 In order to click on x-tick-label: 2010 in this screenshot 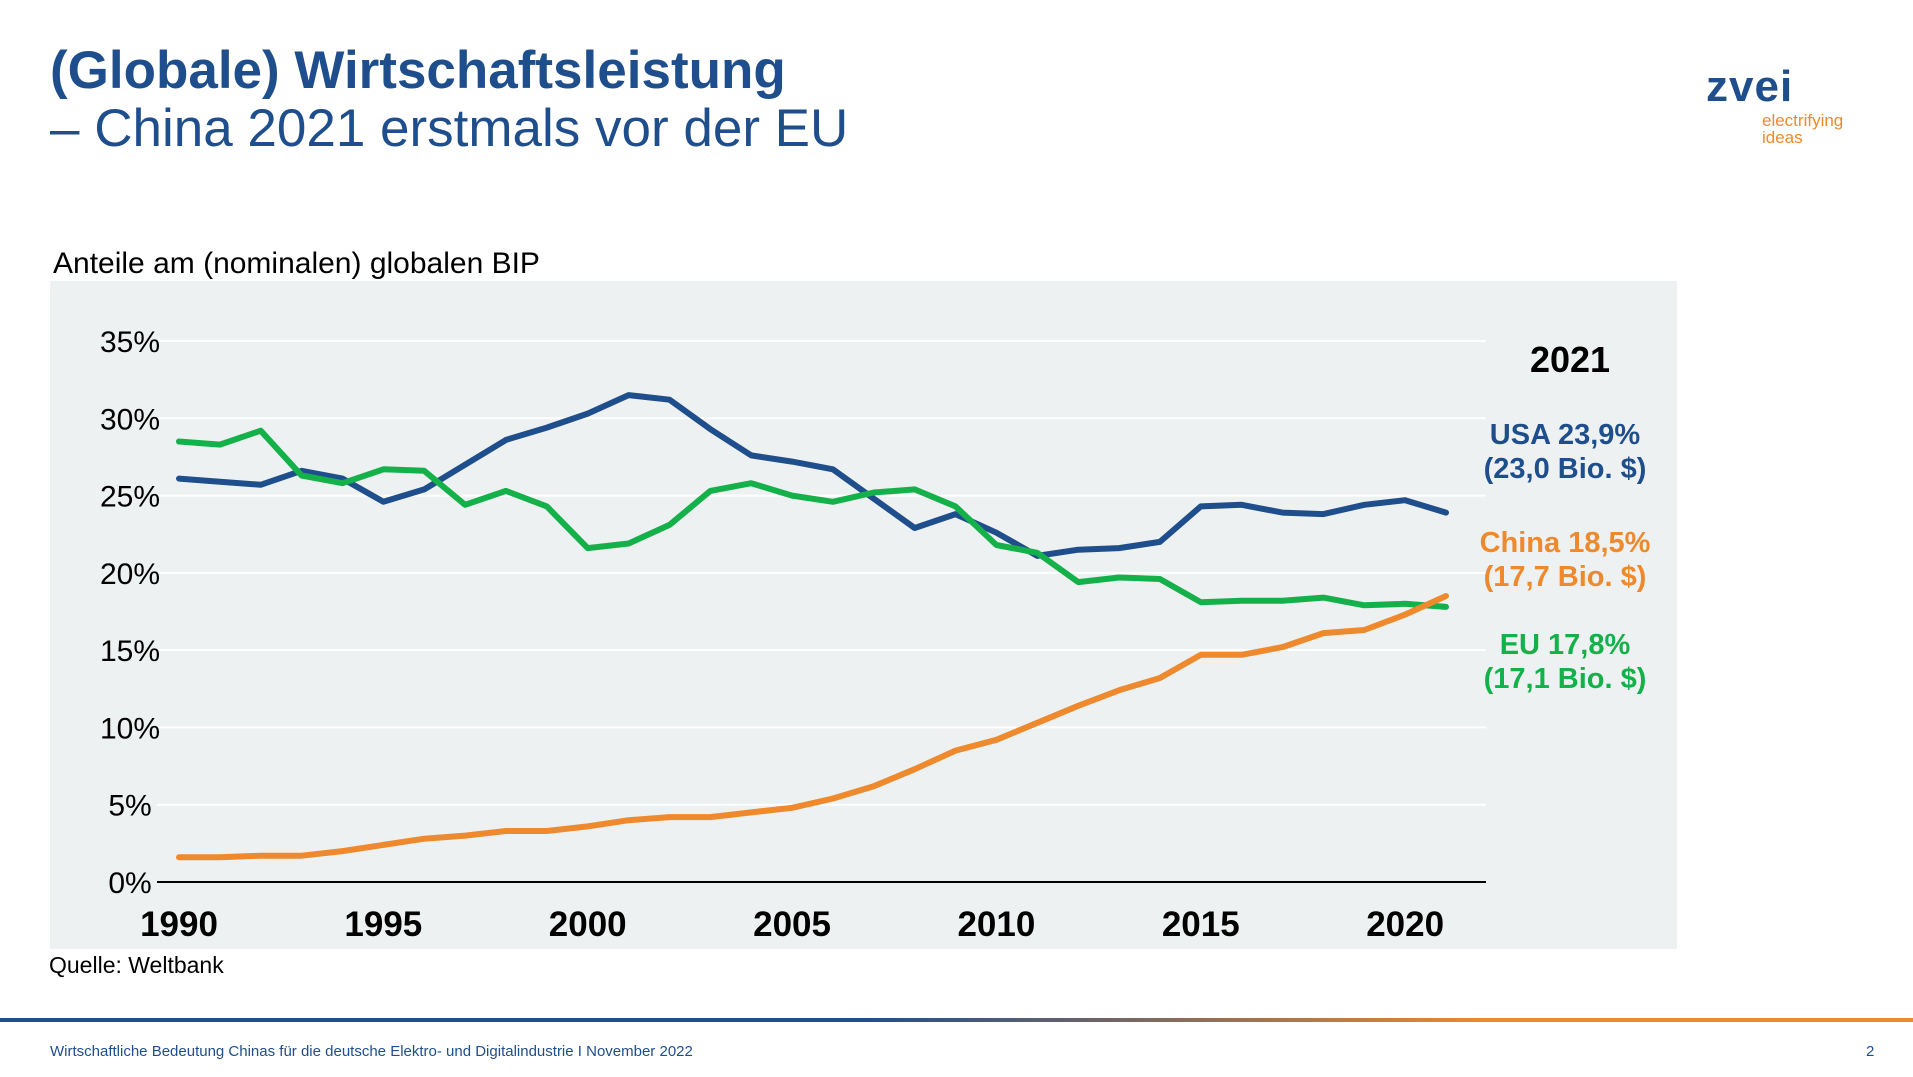, I will do `click(996, 924)`.